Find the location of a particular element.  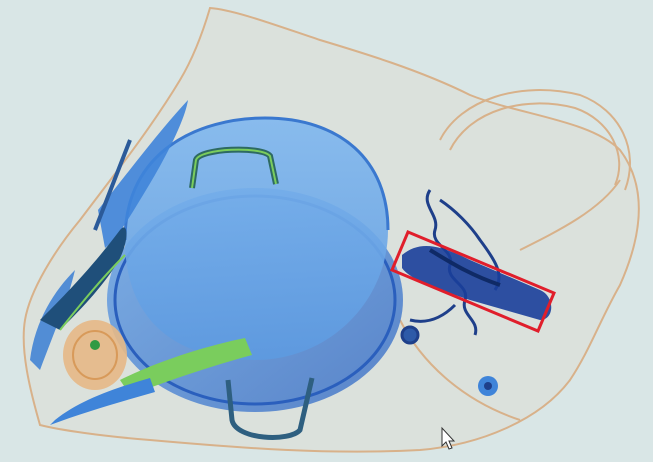

coin-icon is located at coordinates (488, 386).